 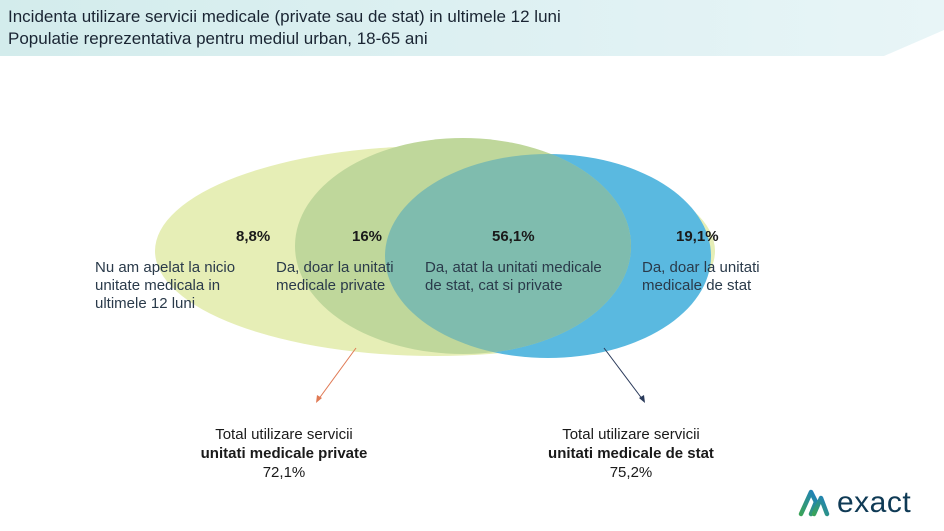 I want to click on total-state-line-1: Total utilizare servicii, so click(x=631, y=434).